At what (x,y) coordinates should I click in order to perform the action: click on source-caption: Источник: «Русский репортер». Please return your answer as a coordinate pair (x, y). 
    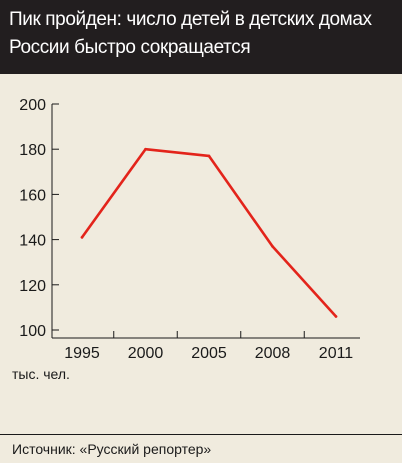
    Looking at the image, I should click on (112, 449).